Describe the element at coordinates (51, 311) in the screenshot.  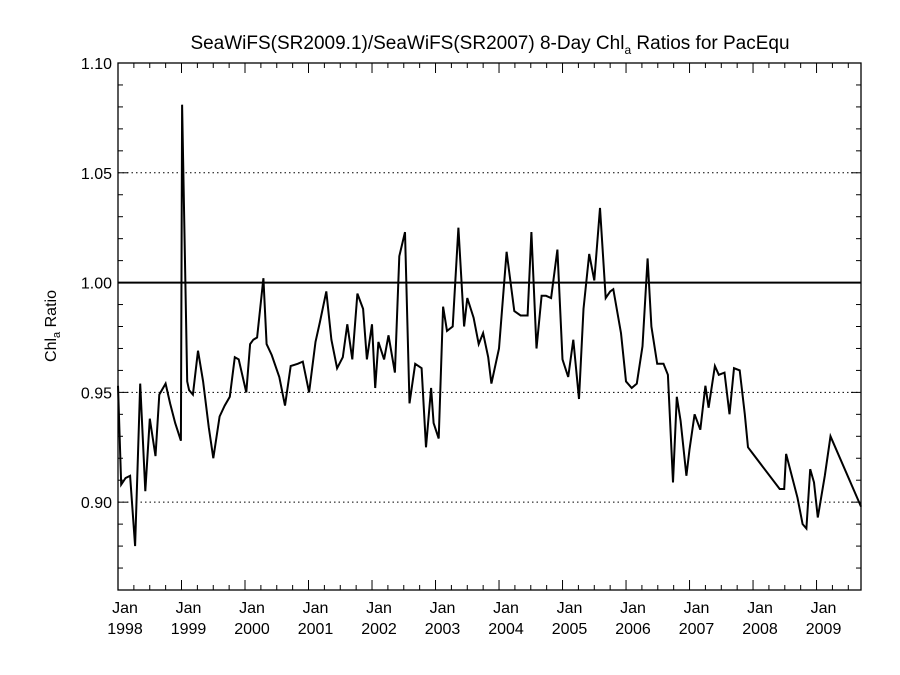
I see `y-axis-label-suffix: Ratio` at that location.